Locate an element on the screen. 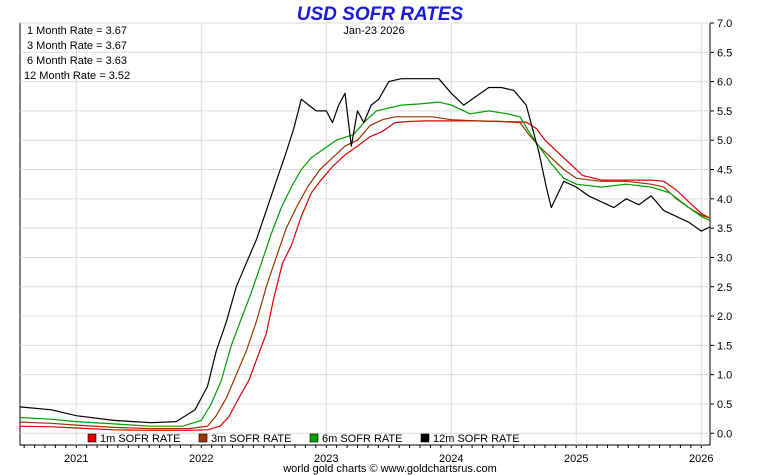 This screenshot has height=475, width=760. date-label: Jan-23 2026 is located at coordinates (373, 31).